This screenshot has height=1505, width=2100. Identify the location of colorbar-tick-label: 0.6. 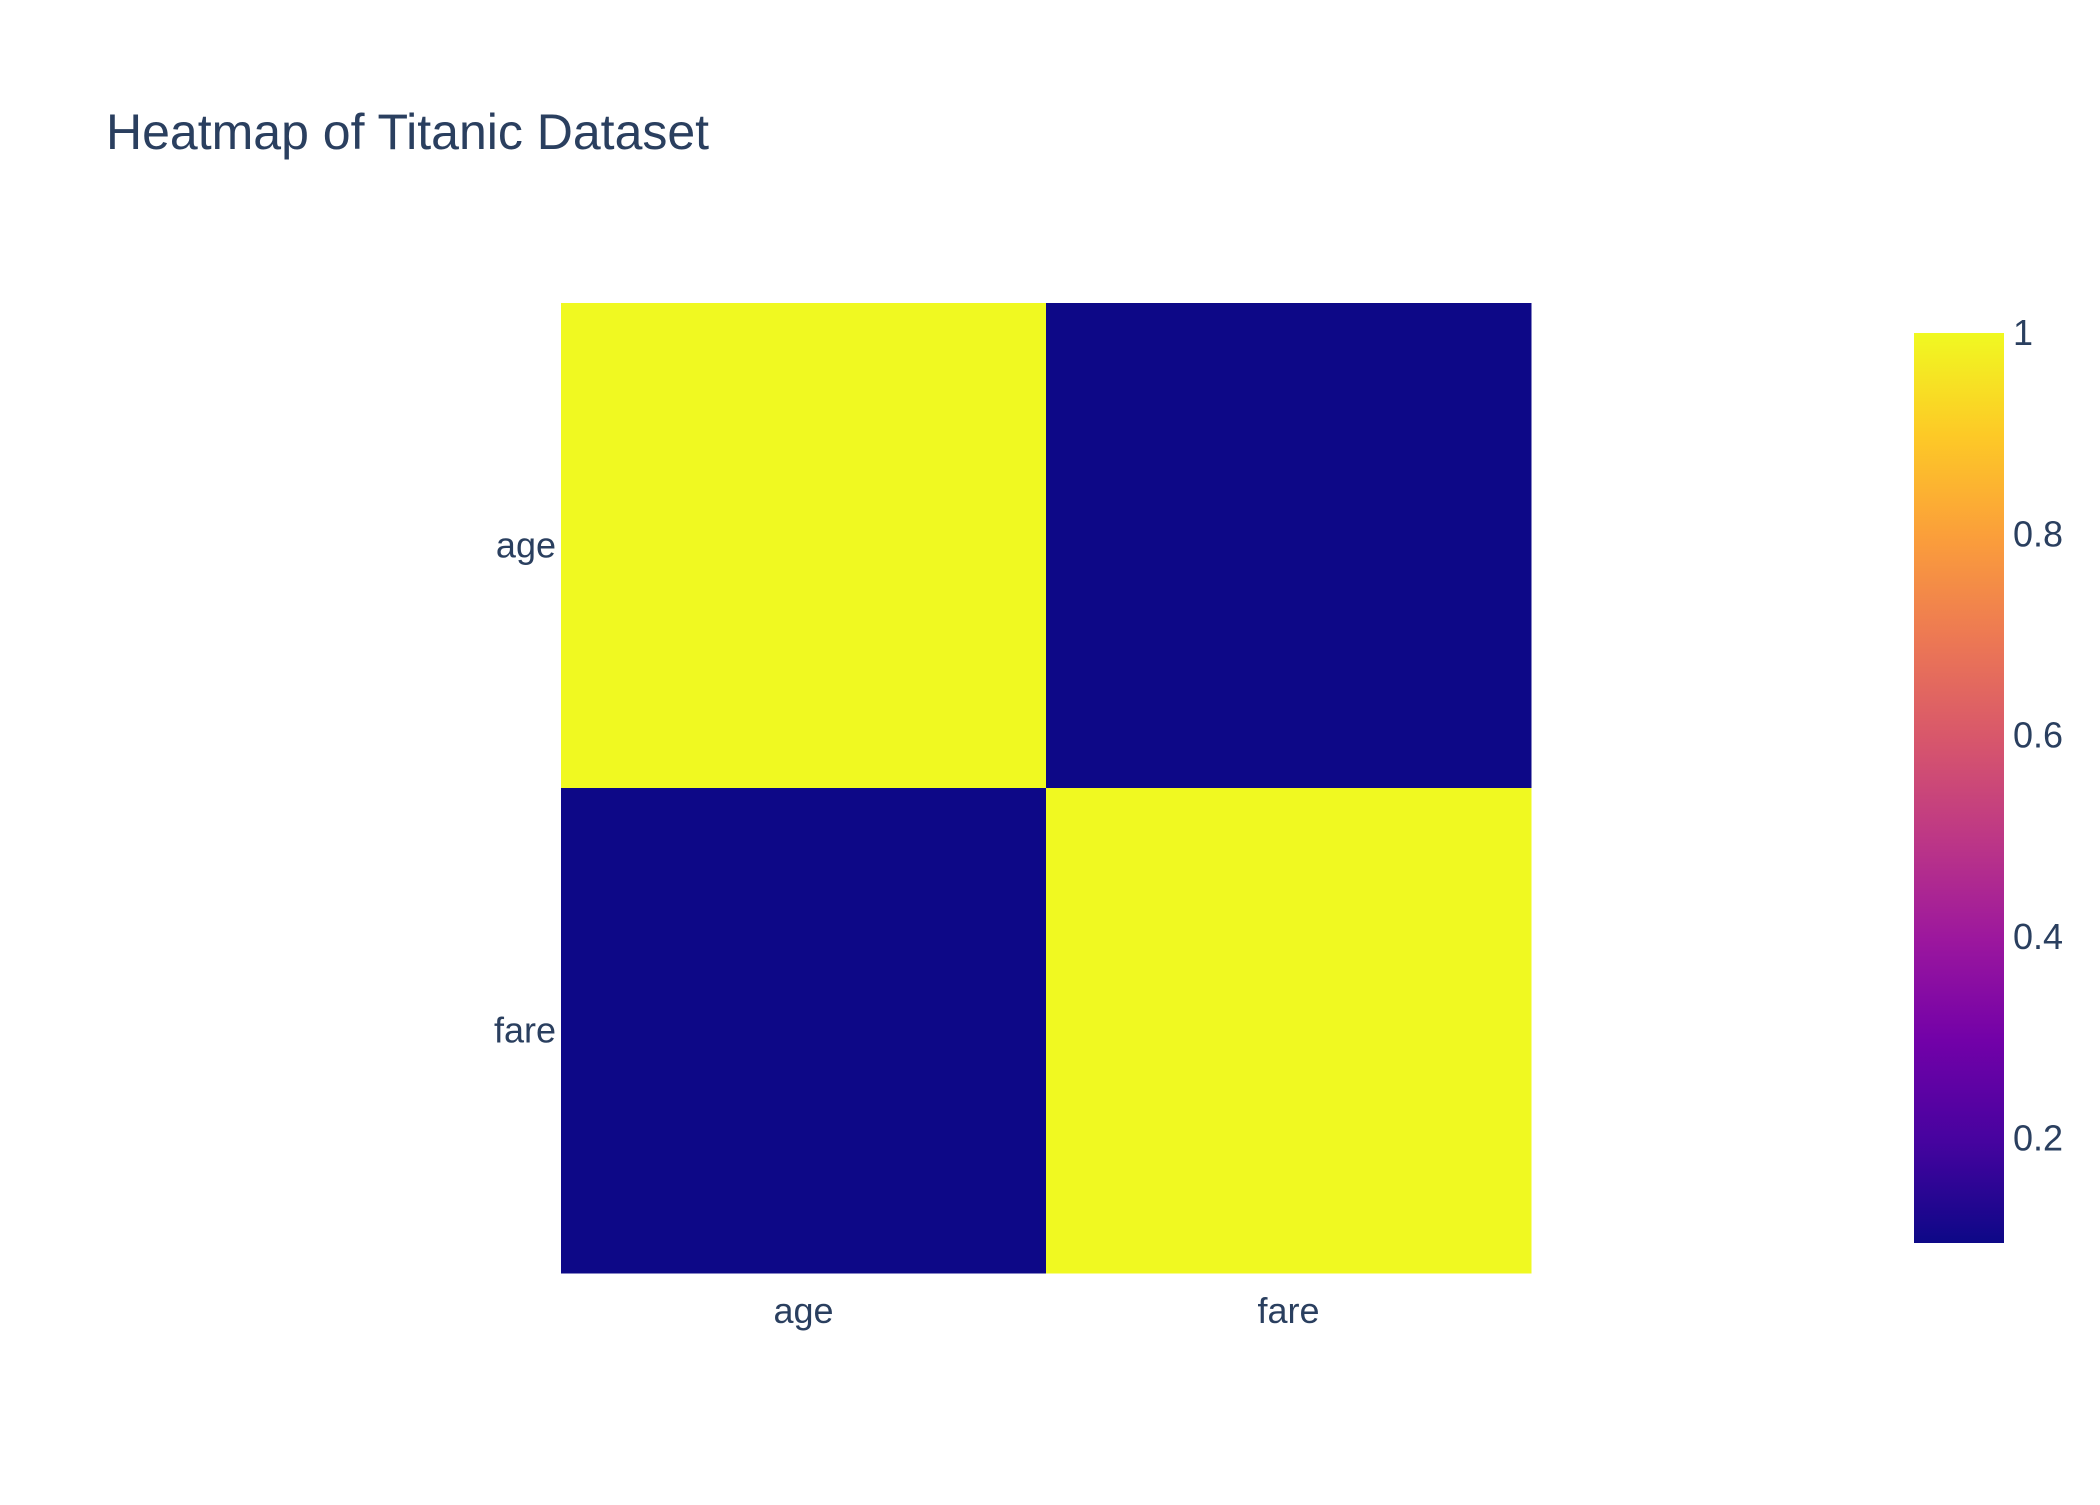
(2038, 735).